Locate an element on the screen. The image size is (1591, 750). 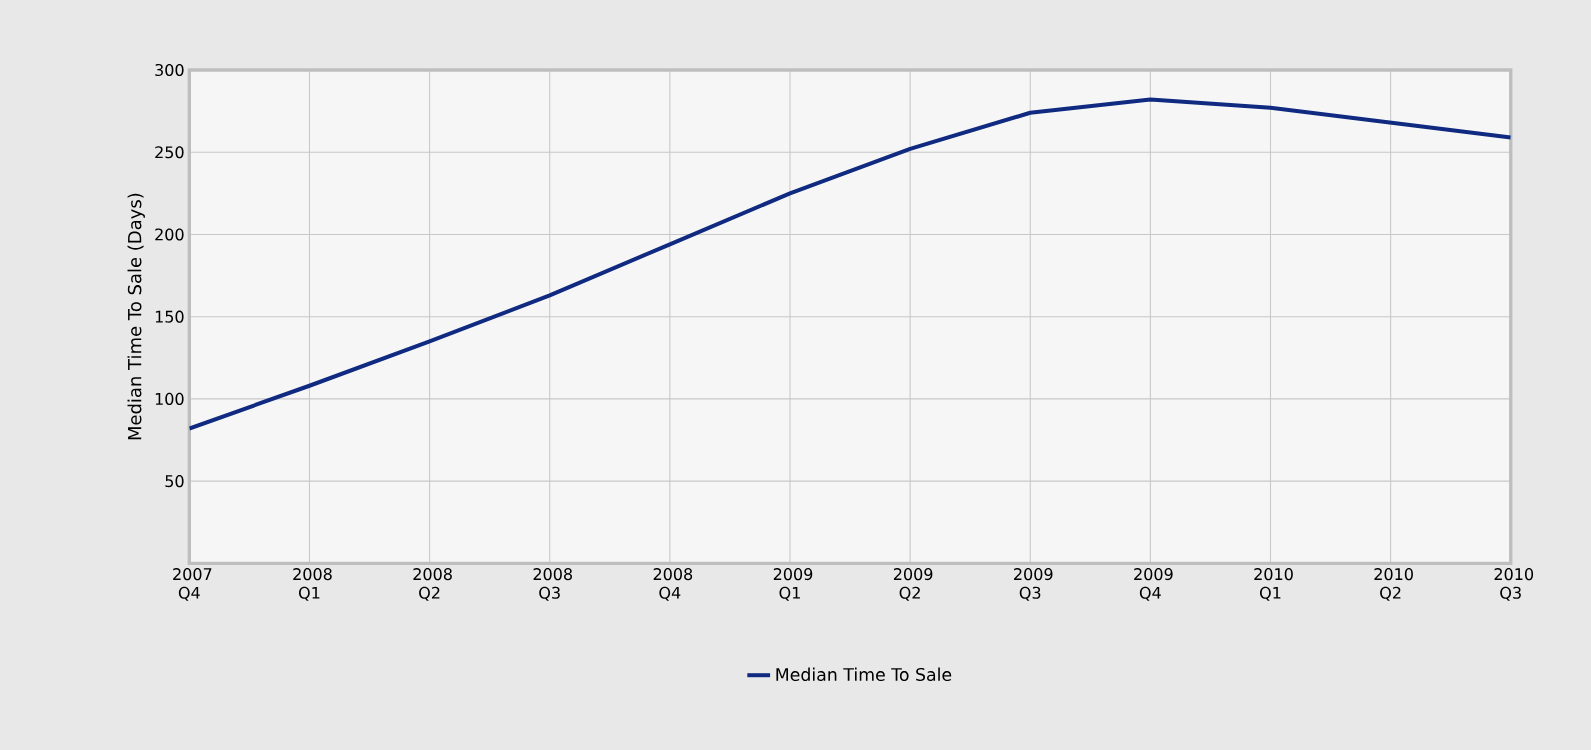
x-tick-label: 2008 Q4 is located at coordinates (673, 584).